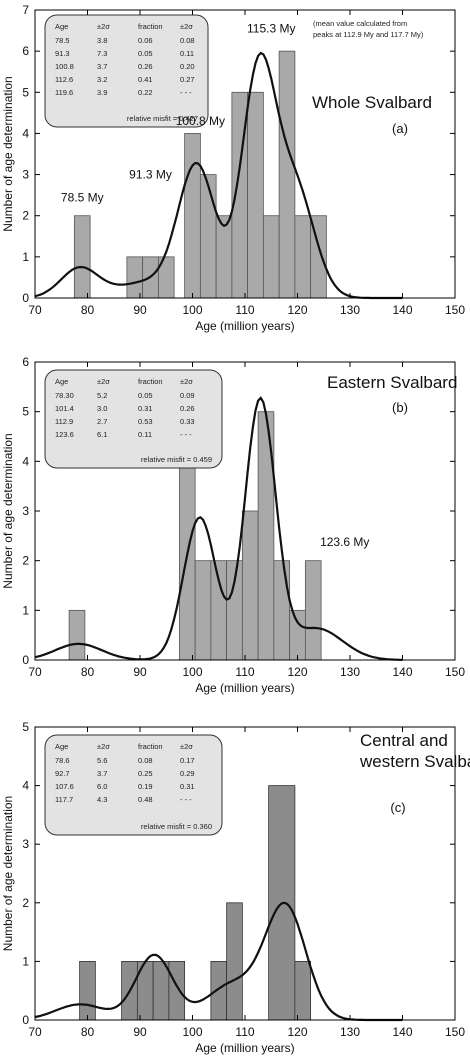 This screenshot has height=1062, width=470. I want to click on table-cell: 0.17, so click(187, 760).